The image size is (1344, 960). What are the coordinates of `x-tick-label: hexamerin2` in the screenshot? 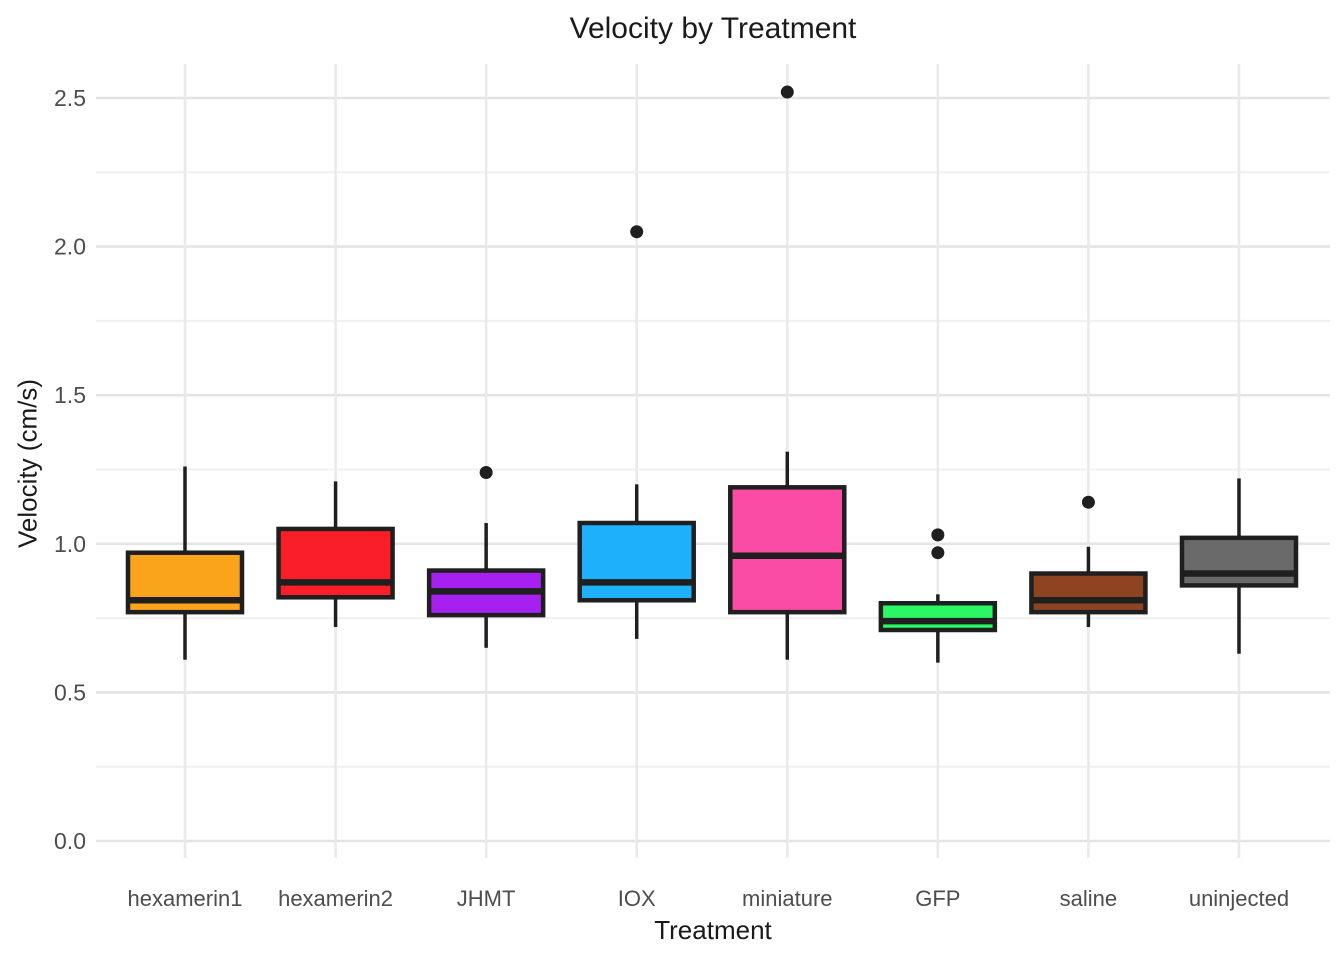 It's located at (335, 898).